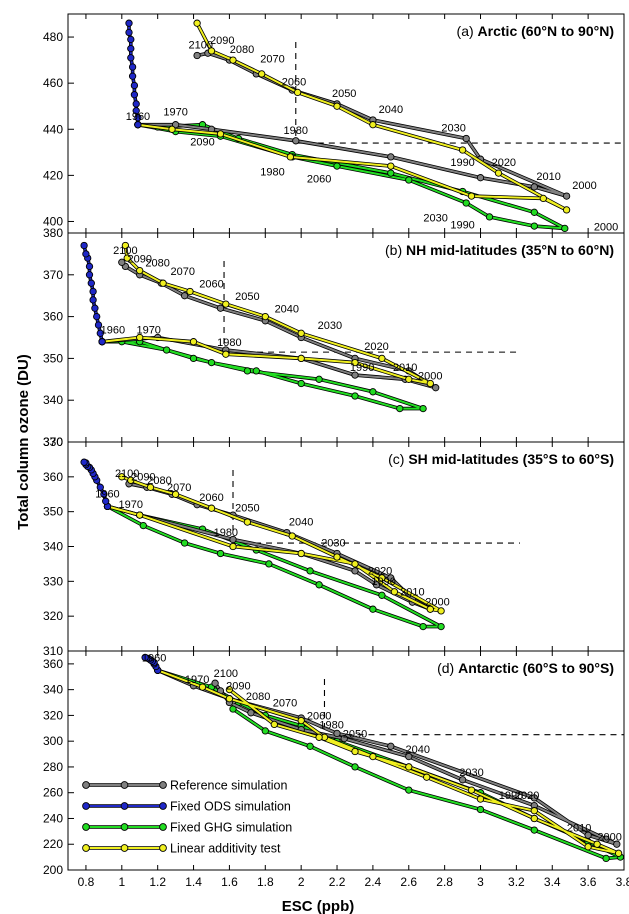  Describe the element at coordinates (53, 37) in the screenshot. I see `y-tick-label-a-4: 480` at that location.